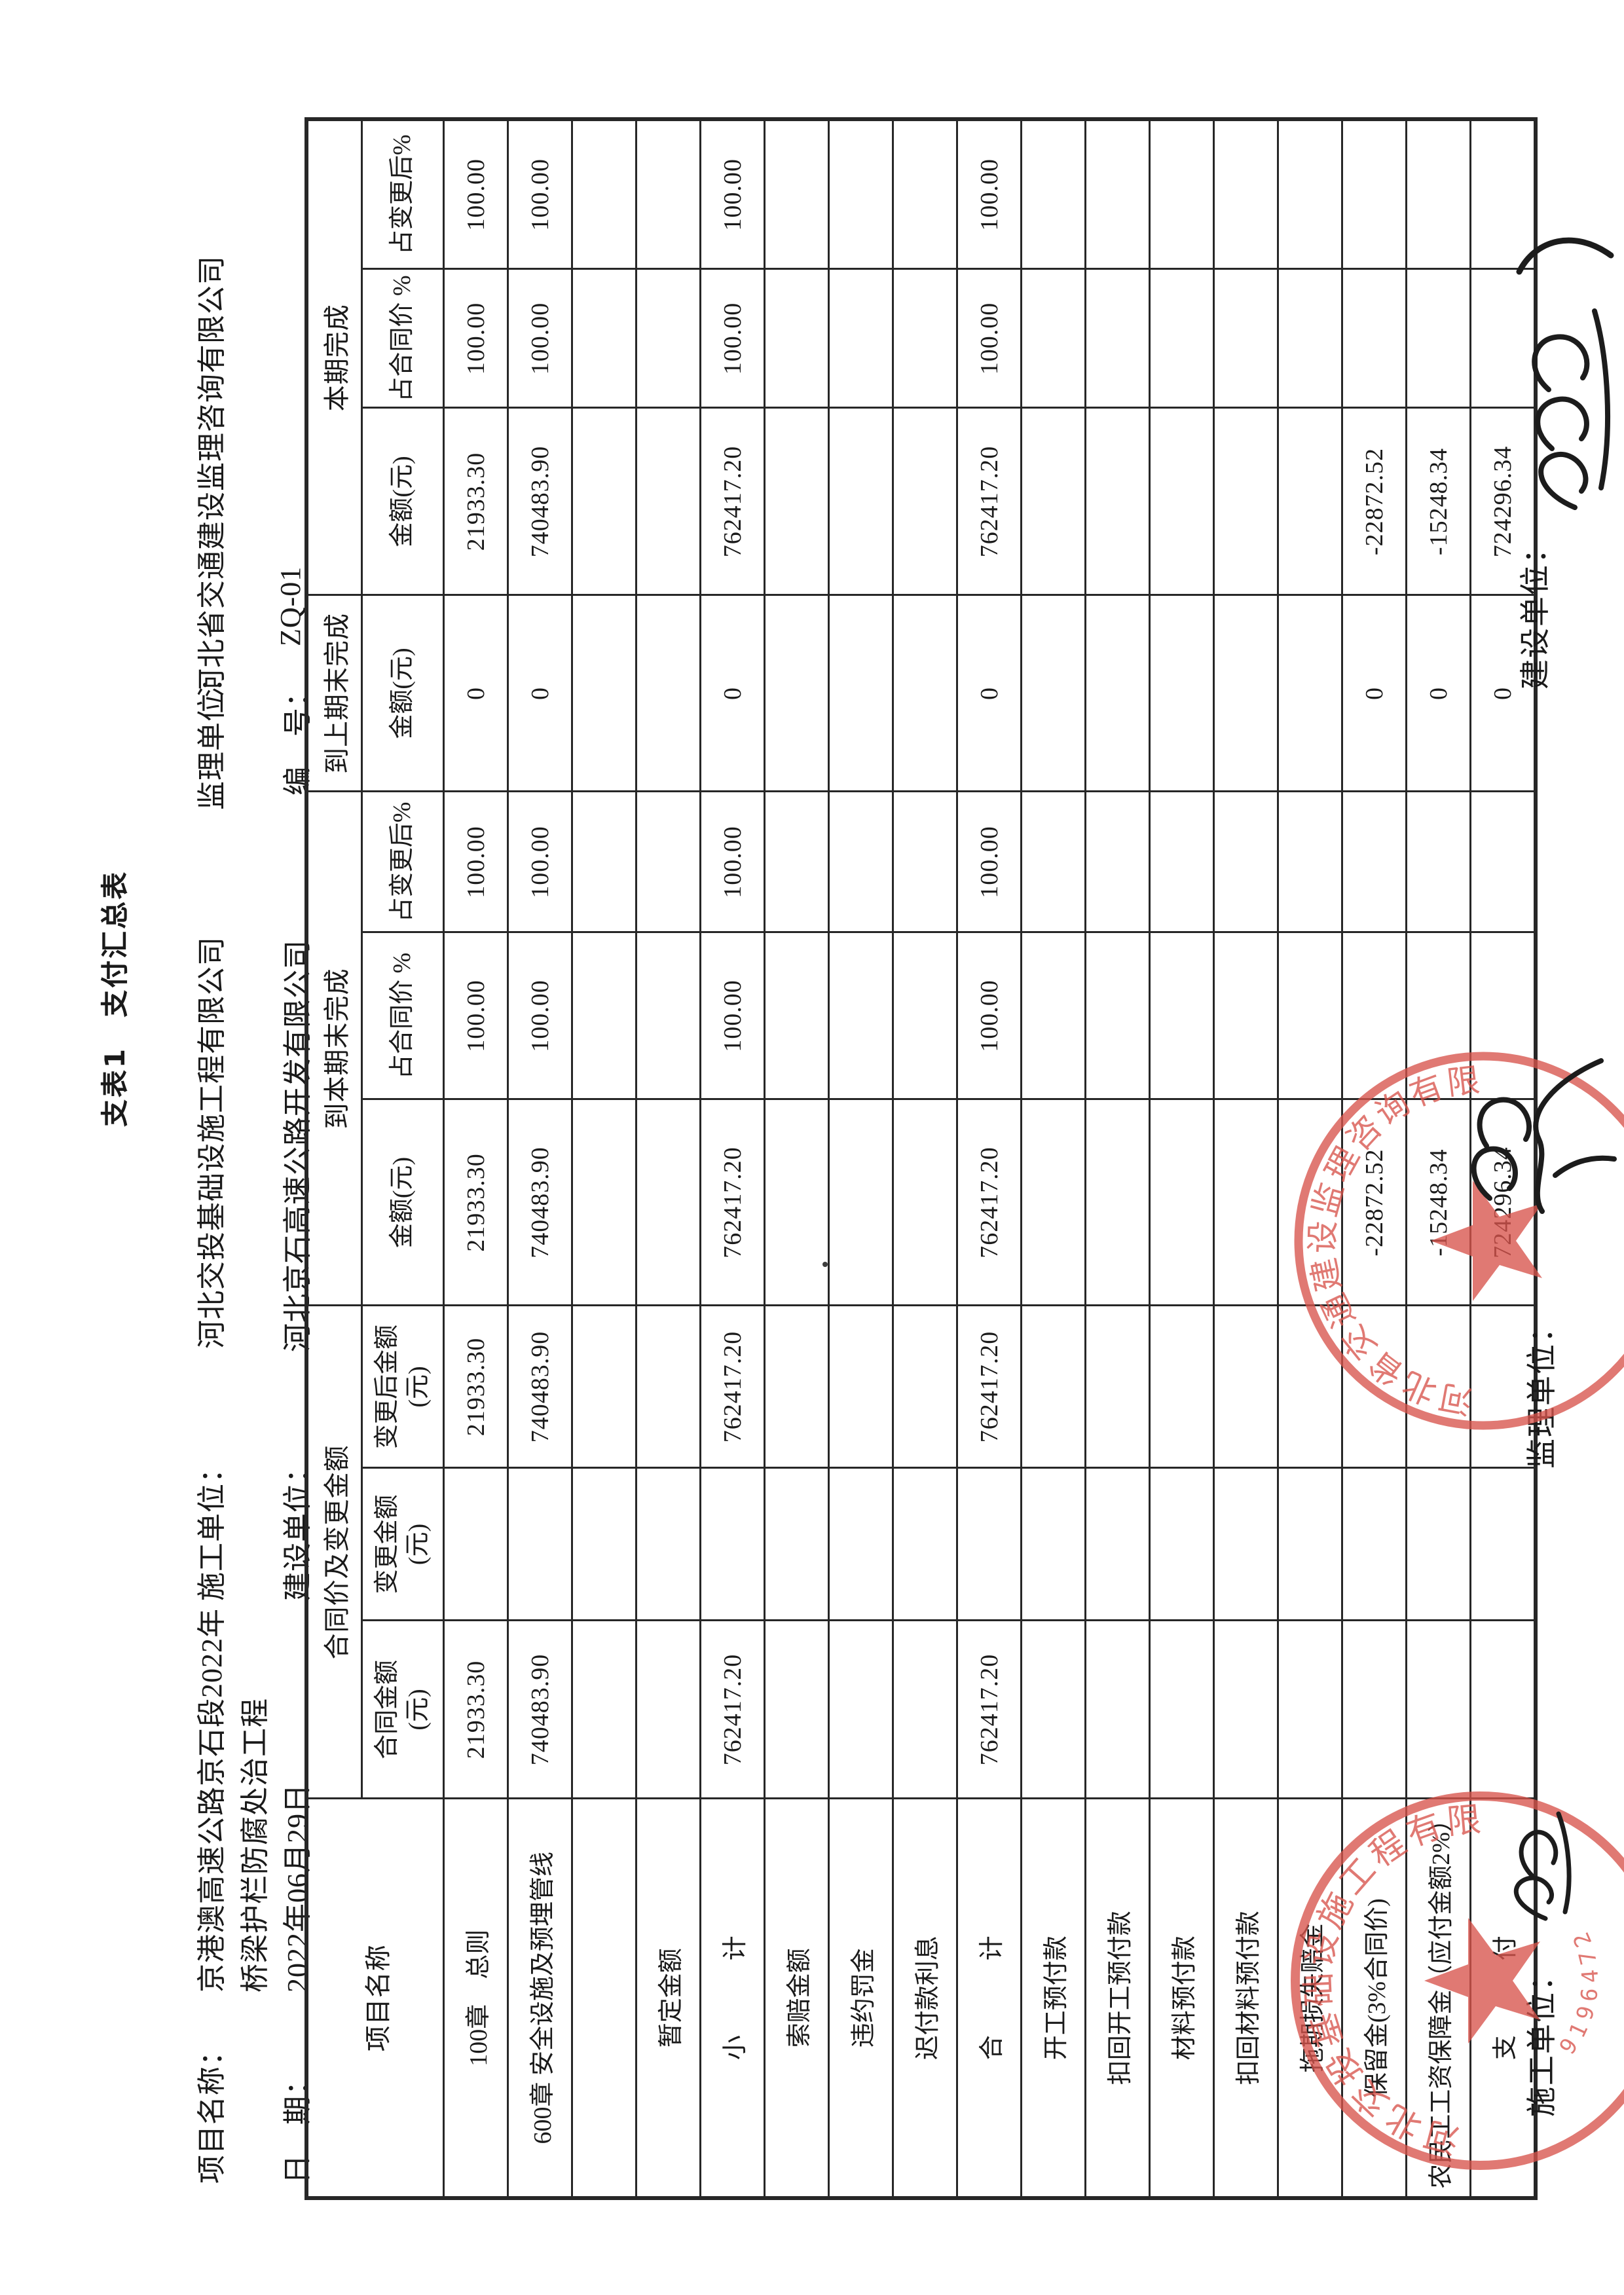 This screenshot has width=1624, height=2295. What do you see at coordinates (255, 1845) in the screenshot?
I see `project-name-value-line2: 桥梁护栏防腐处治工程` at bounding box center [255, 1845].